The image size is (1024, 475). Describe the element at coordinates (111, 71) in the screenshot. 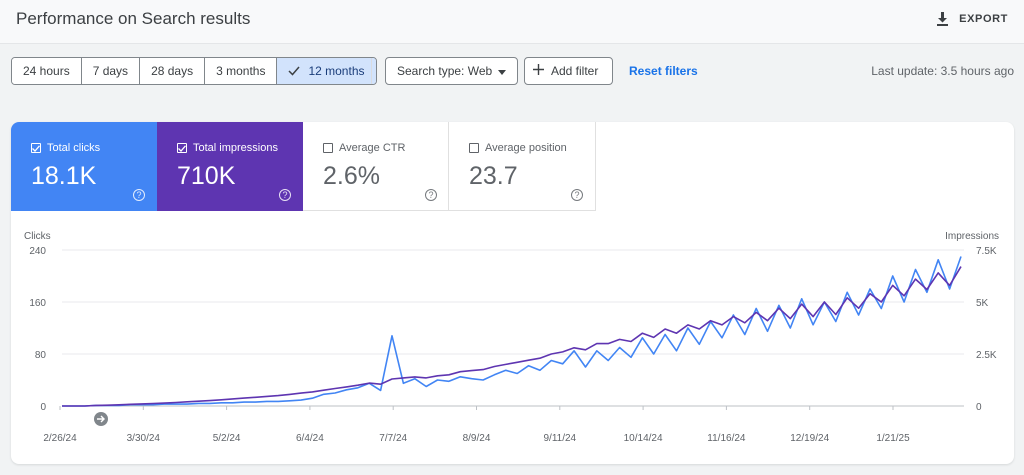

I see `range-7-days: 7 days` at that location.